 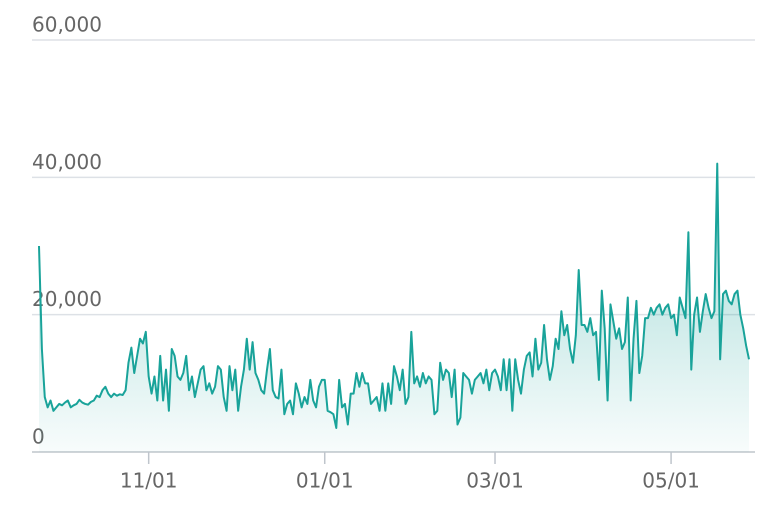 What do you see at coordinates (495, 481) in the screenshot?
I see `x-tick-label: 03/01` at bounding box center [495, 481].